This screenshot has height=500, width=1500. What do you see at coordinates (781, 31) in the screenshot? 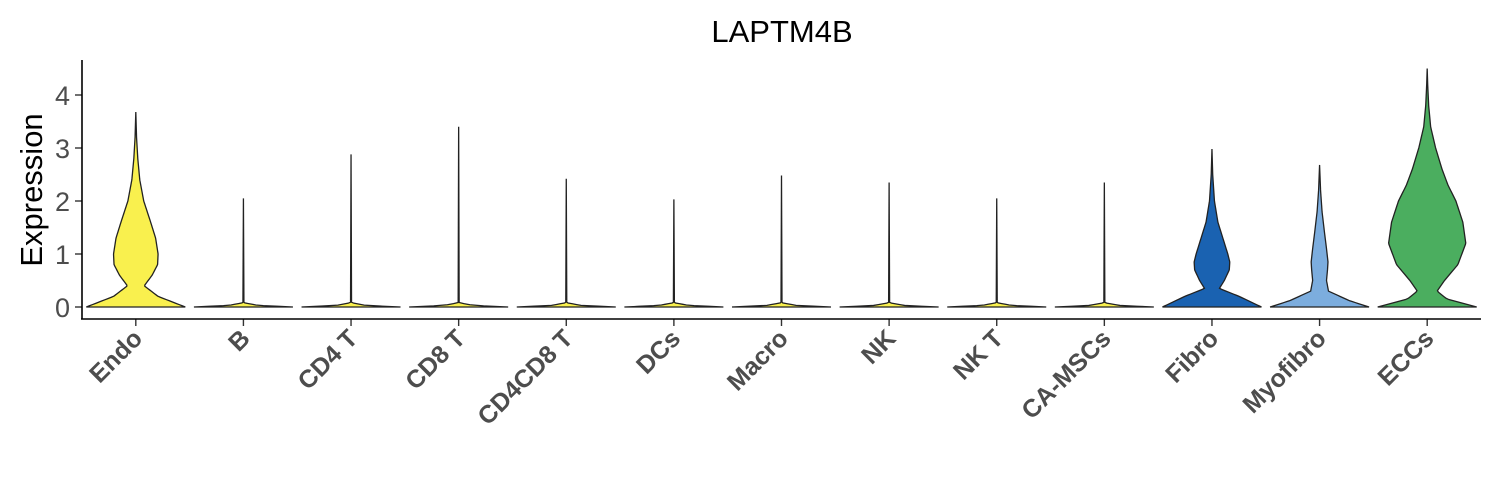
I see `chart-title: LAPTM4B` at bounding box center [781, 31].